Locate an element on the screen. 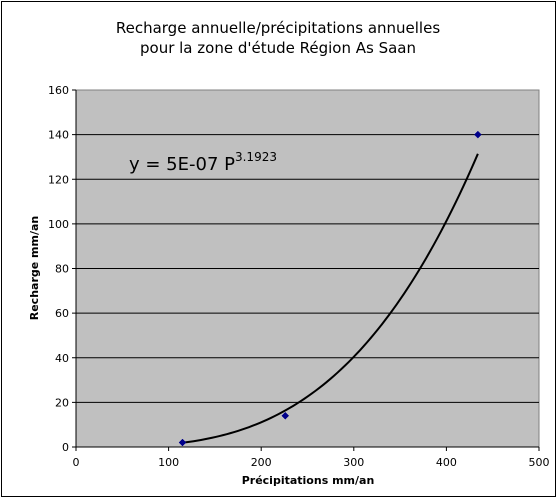 The width and height of the screenshot is (559, 500). y-tick-label-1: 20 is located at coordinates (62, 402).